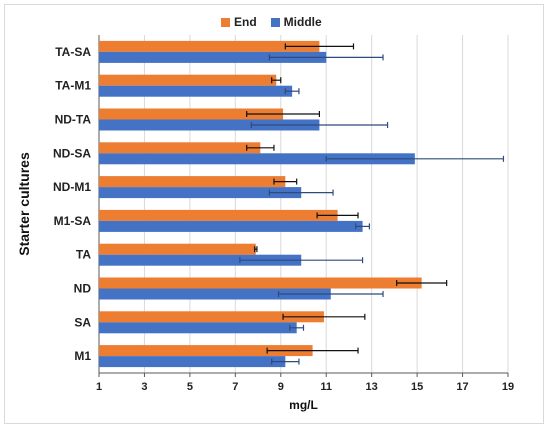 The height and width of the screenshot is (431, 550). Describe the element at coordinates (215, 294) in the screenshot. I see `bar-middle-nd` at that location.